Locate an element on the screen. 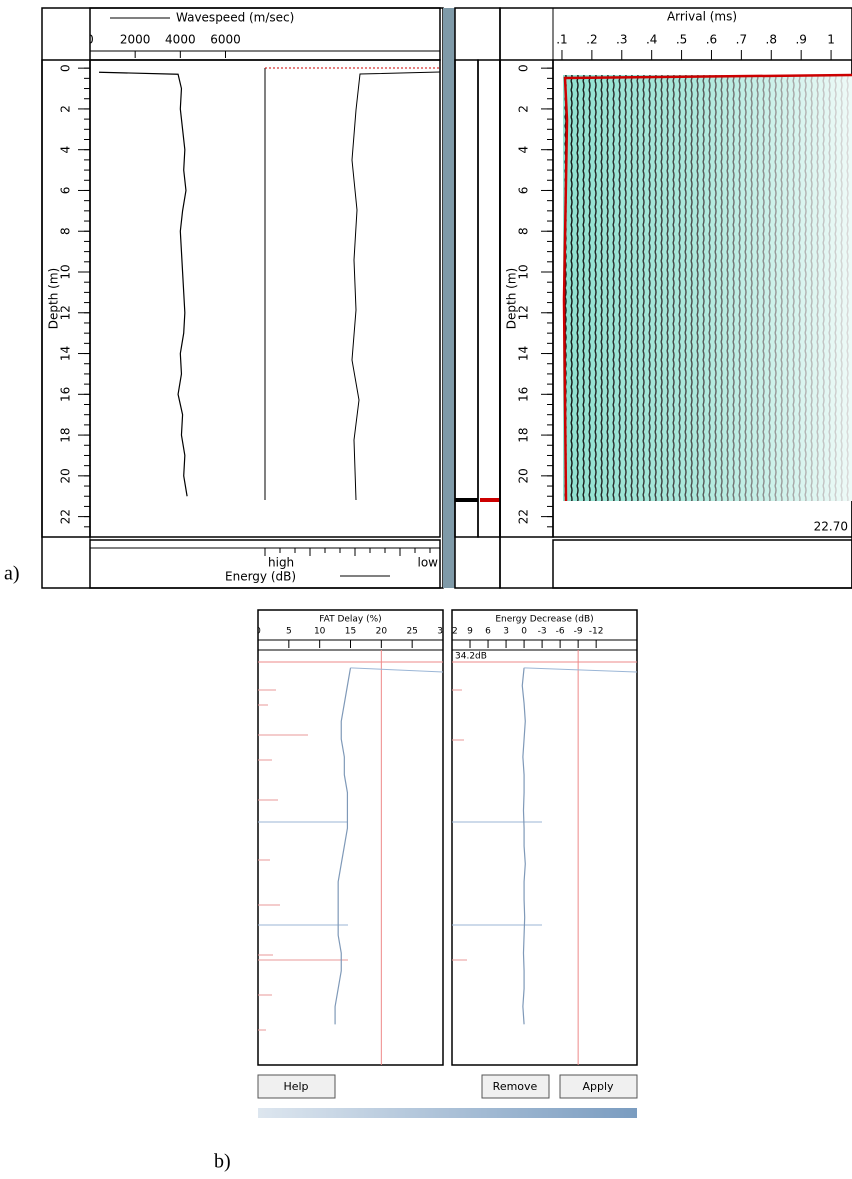  x-ticks: 0 2000 4000 6000 is located at coordinates (163, 45).